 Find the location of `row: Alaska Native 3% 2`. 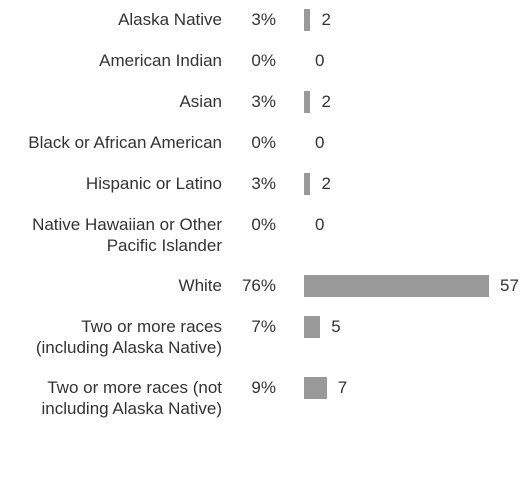

row: Alaska Native 3% 2 is located at coordinates (262, 20).